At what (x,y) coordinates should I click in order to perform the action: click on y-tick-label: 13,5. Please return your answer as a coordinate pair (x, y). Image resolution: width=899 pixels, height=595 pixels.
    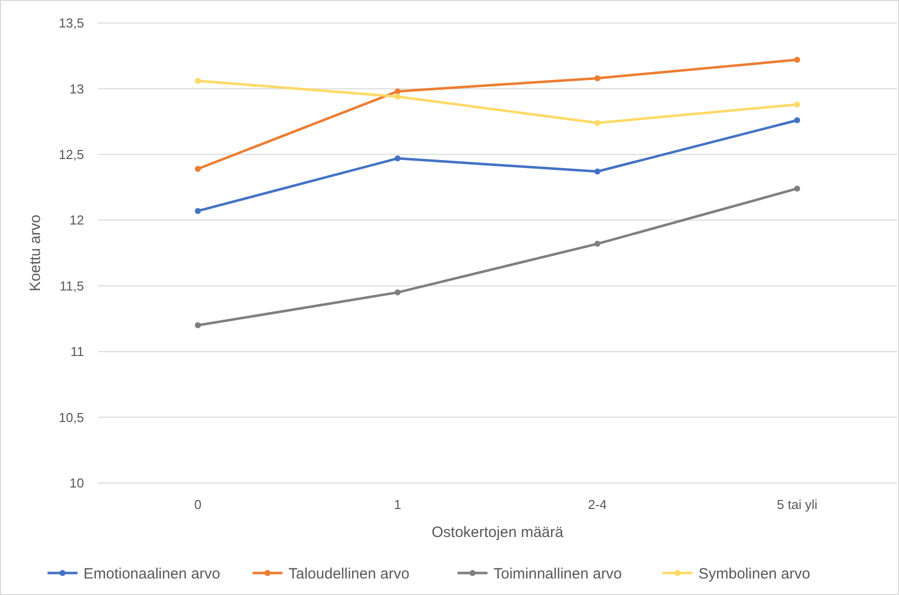
    Looking at the image, I should click on (71, 23).